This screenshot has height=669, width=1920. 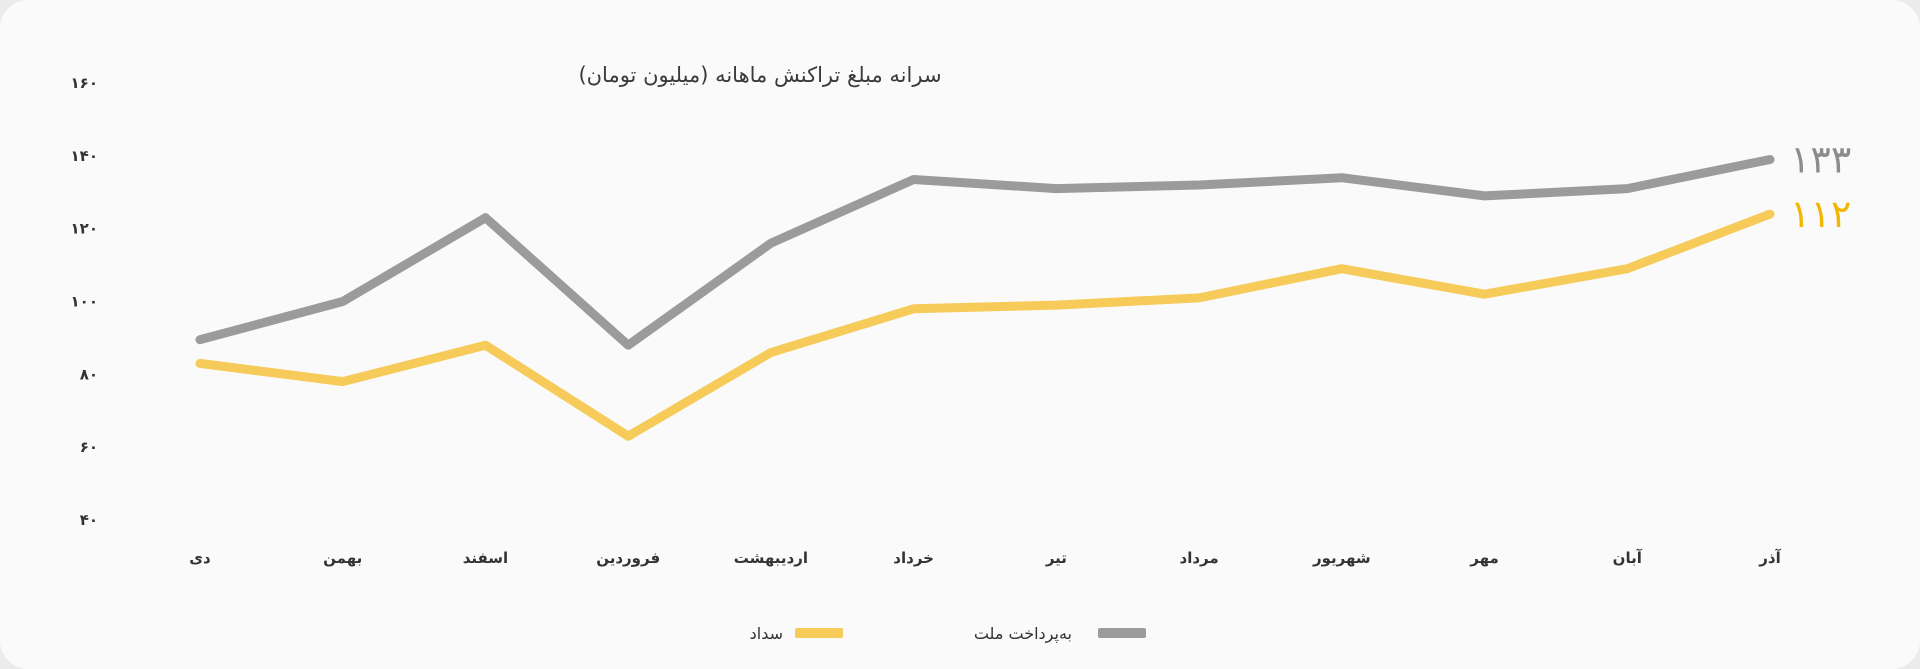 What do you see at coordinates (913, 558) in the screenshot?
I see `x-tick-label: خرداد` at bounding box center [913, 558].